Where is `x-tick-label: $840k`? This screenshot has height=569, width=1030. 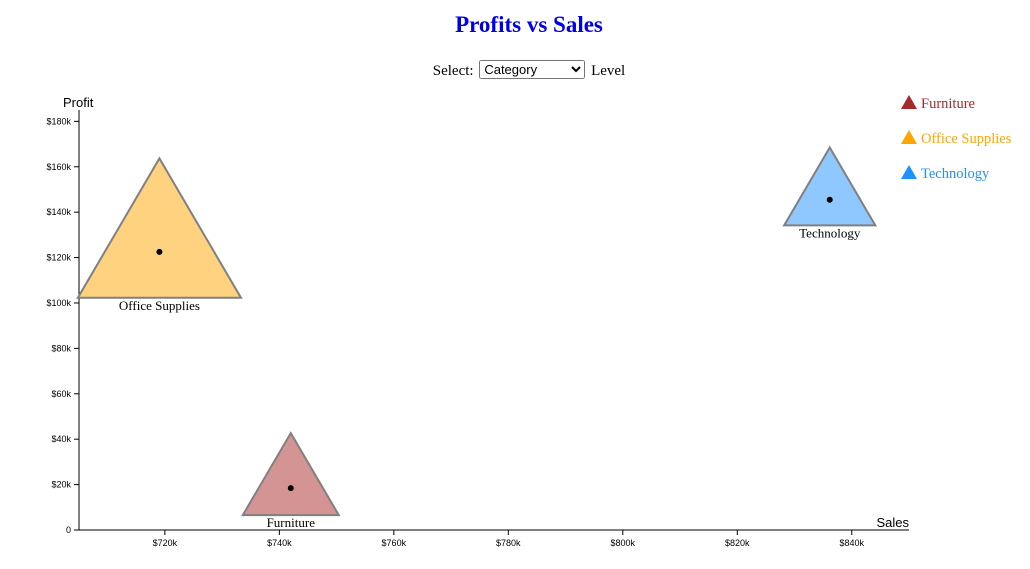
x-tick-label: $840k is located at coordinates (851, 543).